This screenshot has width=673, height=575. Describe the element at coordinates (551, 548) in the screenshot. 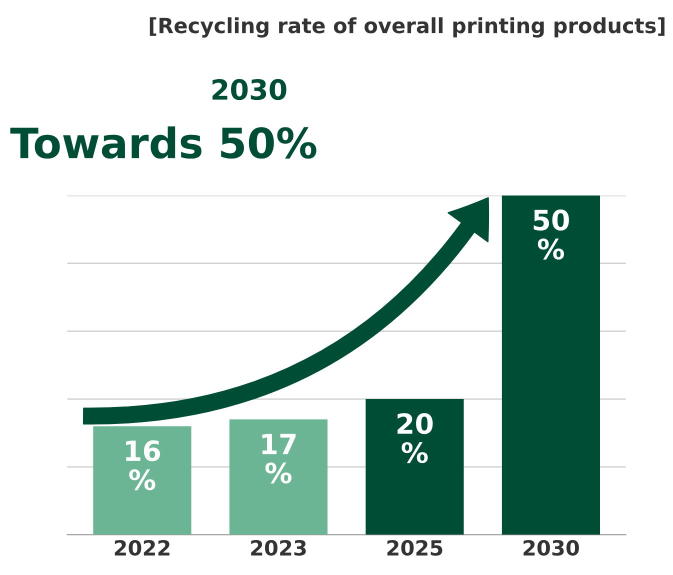

I see `x-tick-label: 2030` at that location.